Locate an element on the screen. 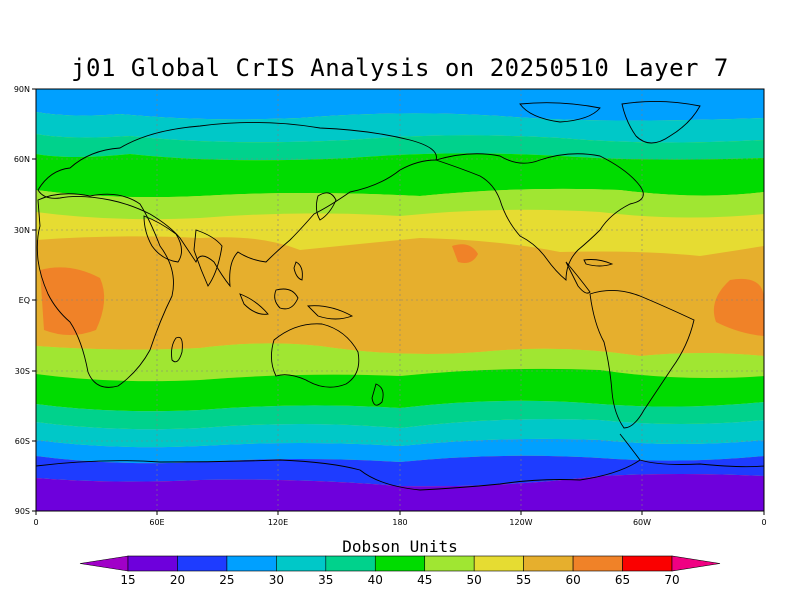 The image size is (800, 600). coastline-india is located at coordinates (208, 258).